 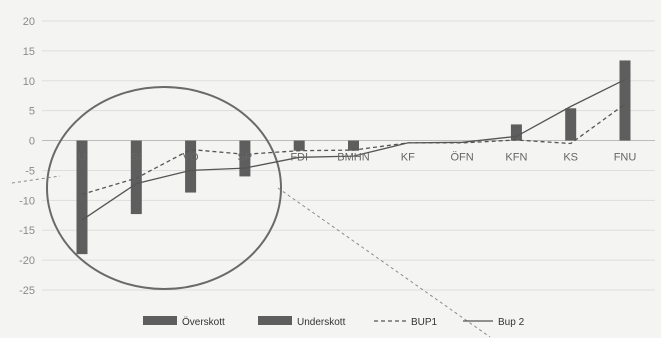 I want to click on highlight-pointer-line-right, so click(x=384, y=262).